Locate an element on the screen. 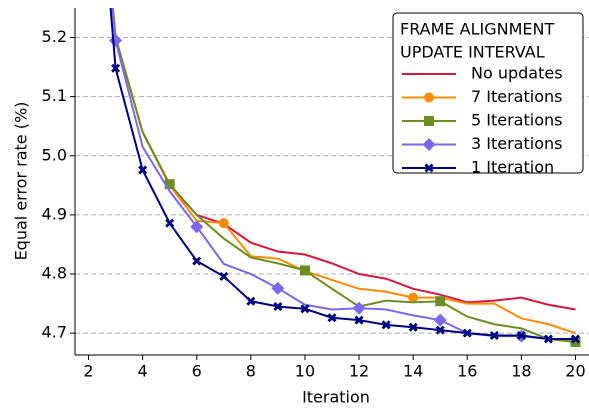 This screenshot has height=409, width=589. x-tick-label: 18 is located at coordinates (521, 371).